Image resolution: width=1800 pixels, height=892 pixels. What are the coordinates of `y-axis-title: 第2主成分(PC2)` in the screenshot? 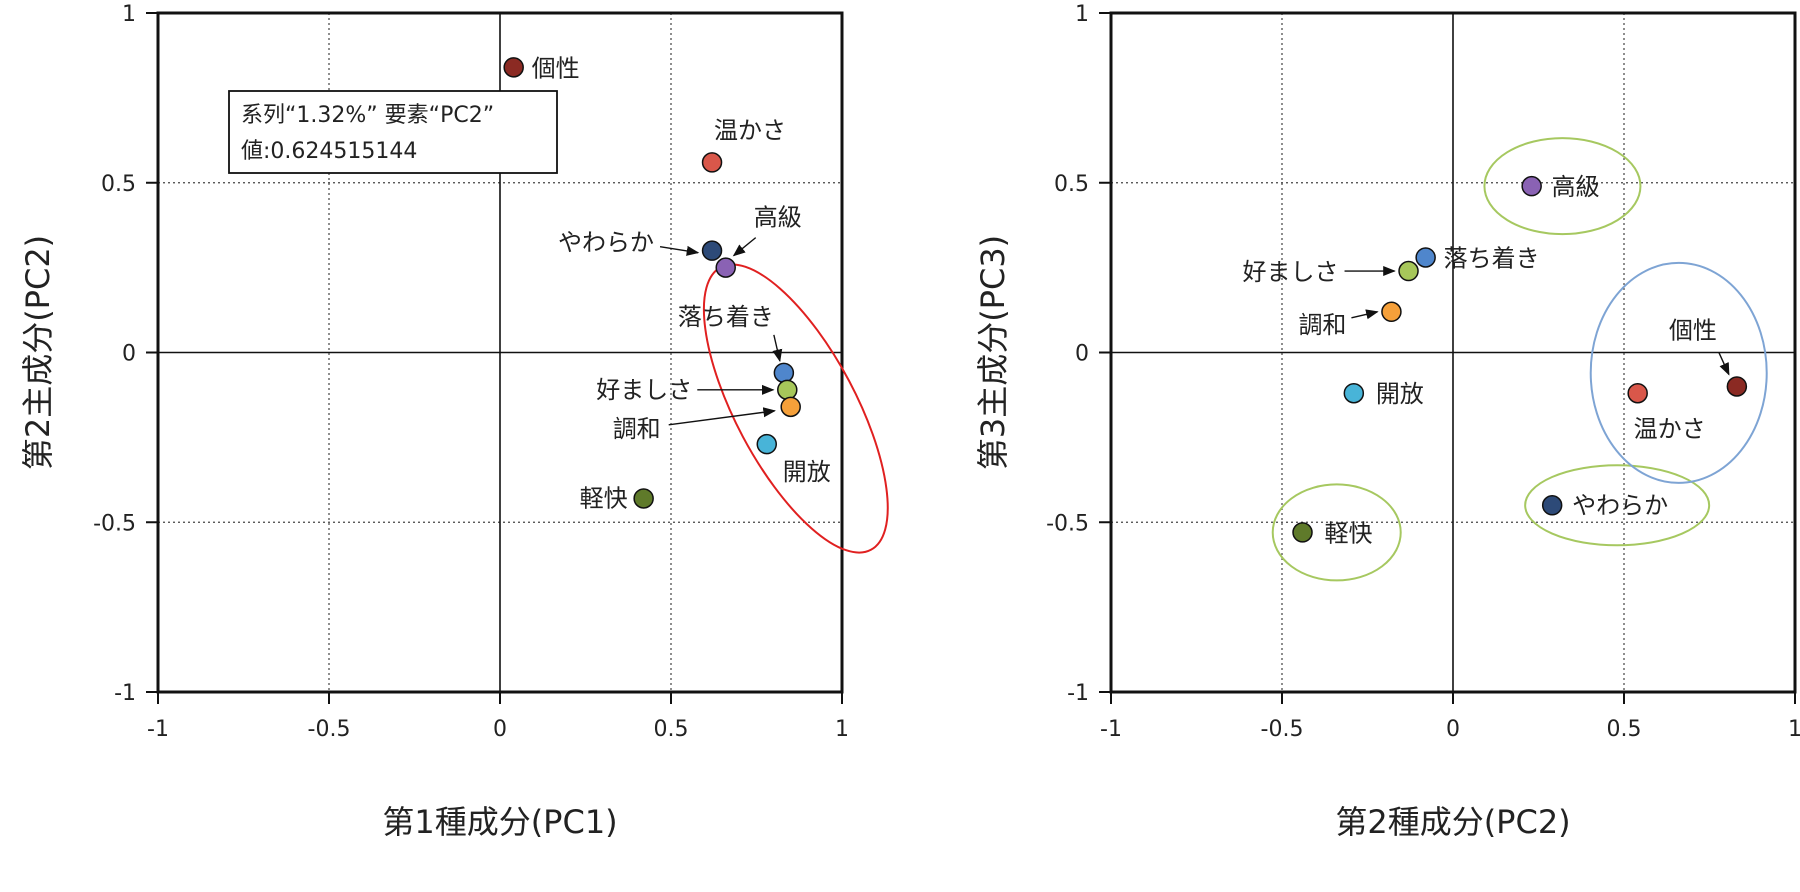 It's located at (38, 352).